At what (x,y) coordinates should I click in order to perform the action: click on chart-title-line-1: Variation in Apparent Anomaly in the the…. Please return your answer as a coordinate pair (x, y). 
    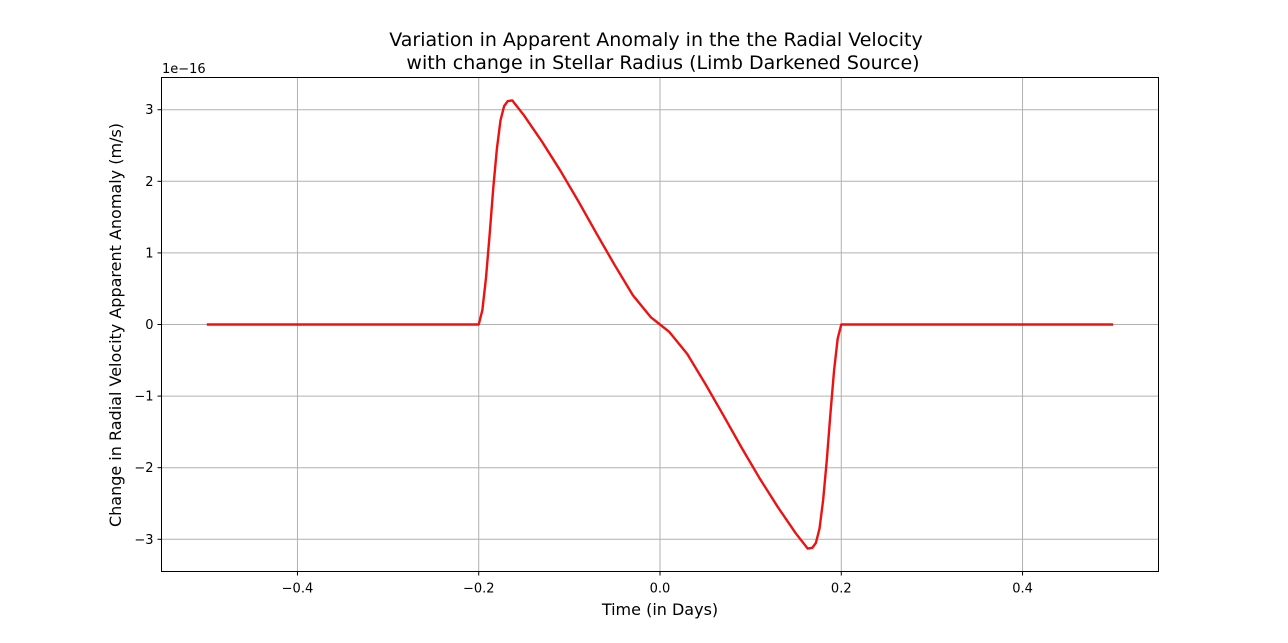
    Looking at the image, I should click on (656, 40).